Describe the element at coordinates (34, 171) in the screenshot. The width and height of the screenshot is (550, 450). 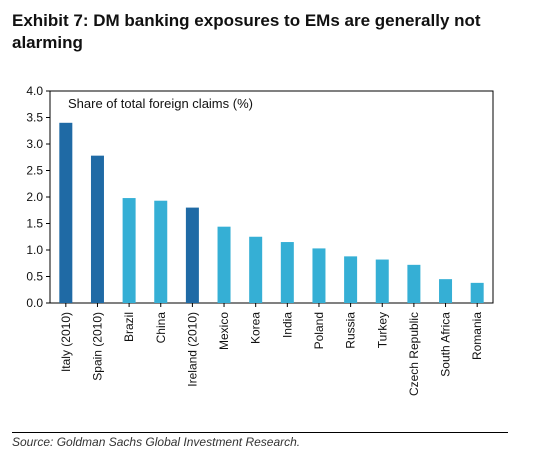
I see `y-tick-label: 2.5` at that location.